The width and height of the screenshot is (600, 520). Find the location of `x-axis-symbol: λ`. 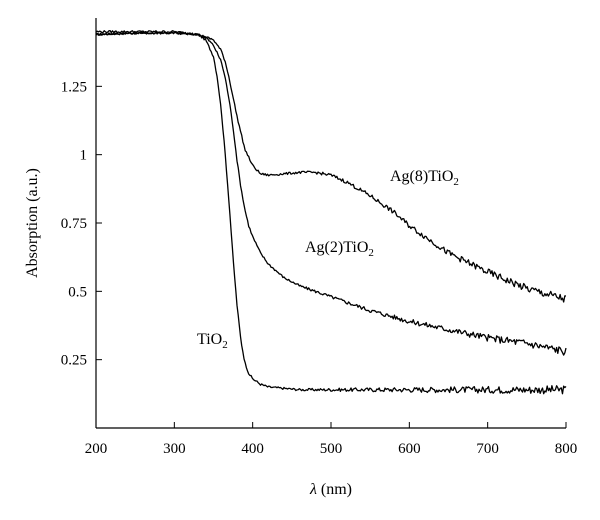

x-axis-symbol: λ is located at coordinates (313, 489).